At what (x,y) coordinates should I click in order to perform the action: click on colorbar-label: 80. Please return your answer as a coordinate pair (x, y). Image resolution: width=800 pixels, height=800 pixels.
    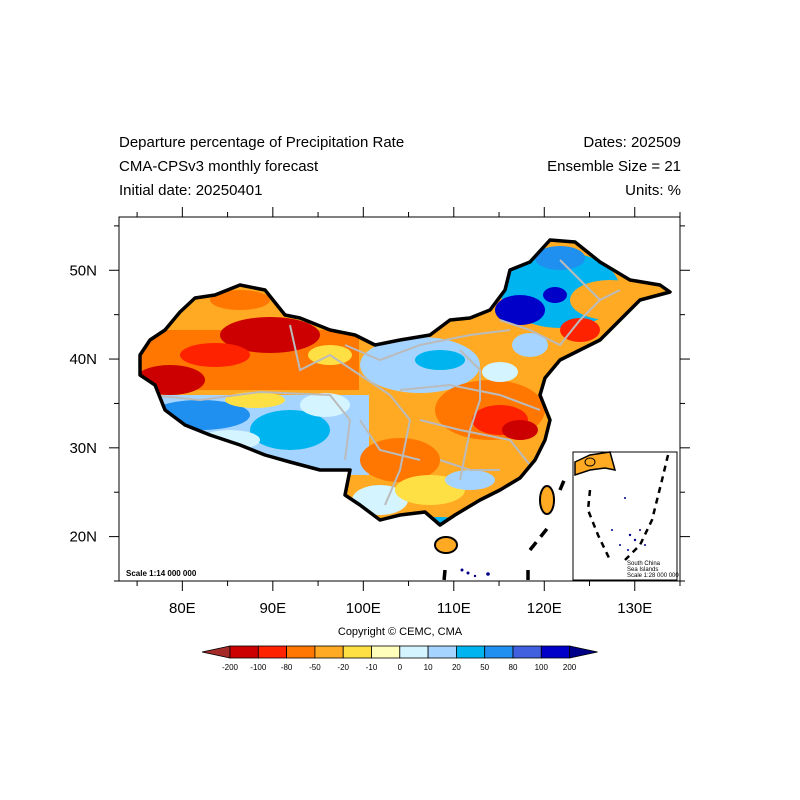
    Looking at the image, I should click on (513, 667).